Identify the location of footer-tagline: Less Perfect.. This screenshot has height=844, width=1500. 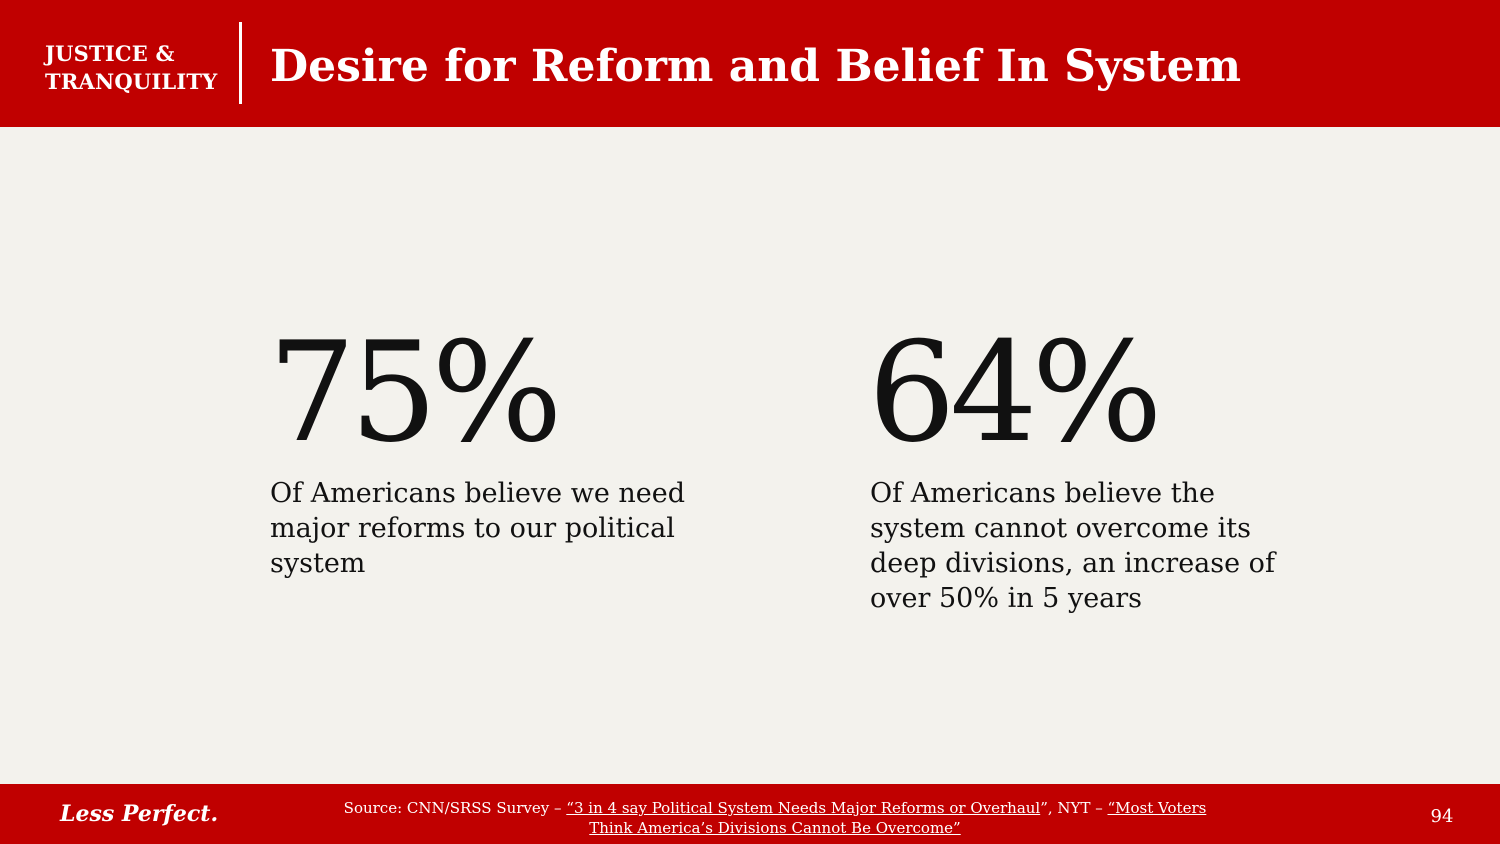
(139, 814).